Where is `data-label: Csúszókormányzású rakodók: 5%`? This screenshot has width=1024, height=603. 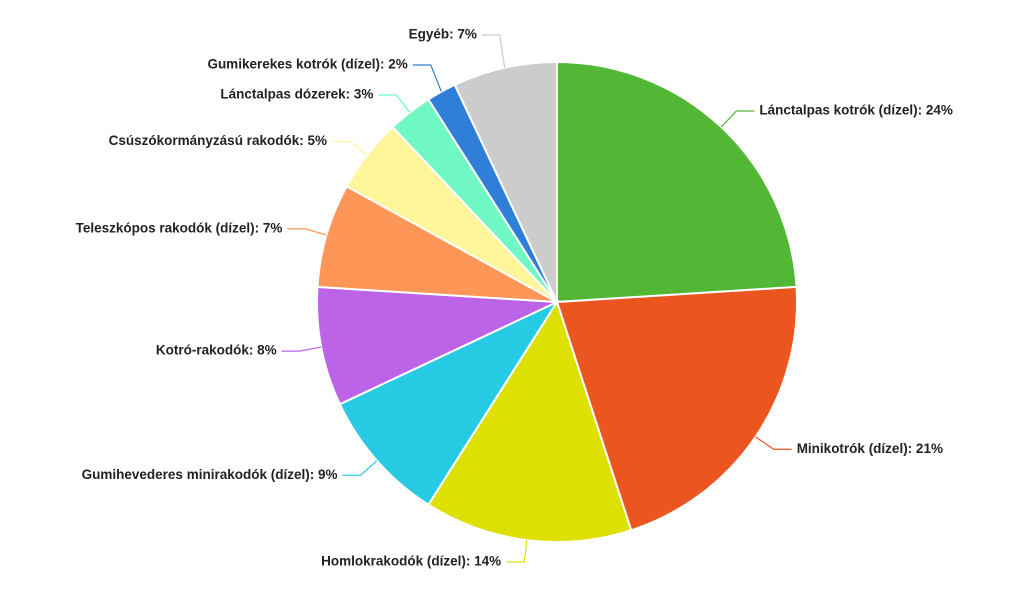
data-label: Csúszókormányzású rakodók: 5% is located at coordinates (218, 140).